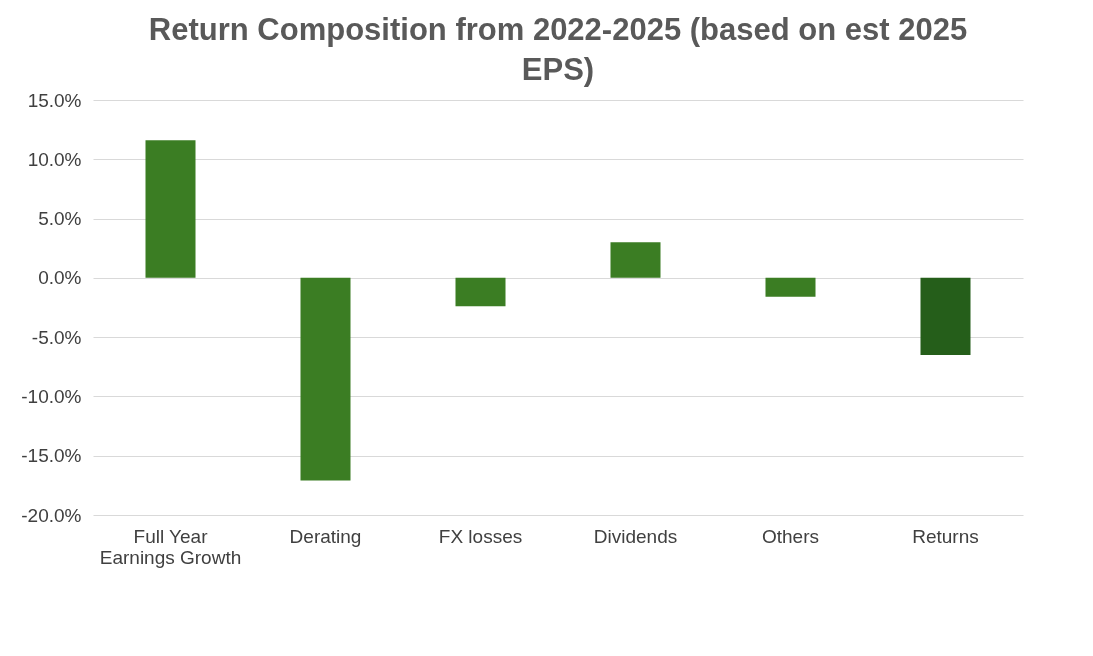 The width and height of the screenshot is (1093, 656). What do you see at coordinates (480, 536) in the screenshot?
I see `x-tick-label: FX losses` at bounding box center [480, 536].